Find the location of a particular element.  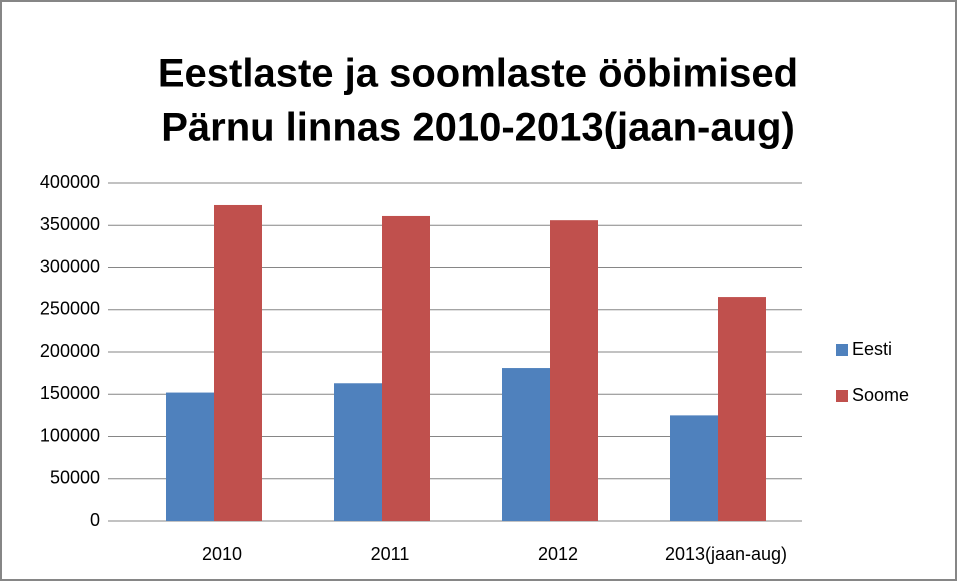

chart-title: Eestlaste ja soomlaste ööbimised is located at coordinates (478, 74).